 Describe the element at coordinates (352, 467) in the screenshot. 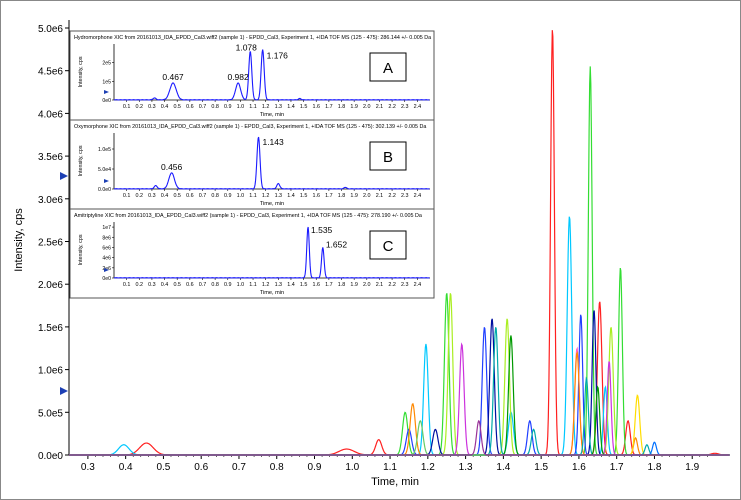

I see `x-tick-label: 1.0` at that location.